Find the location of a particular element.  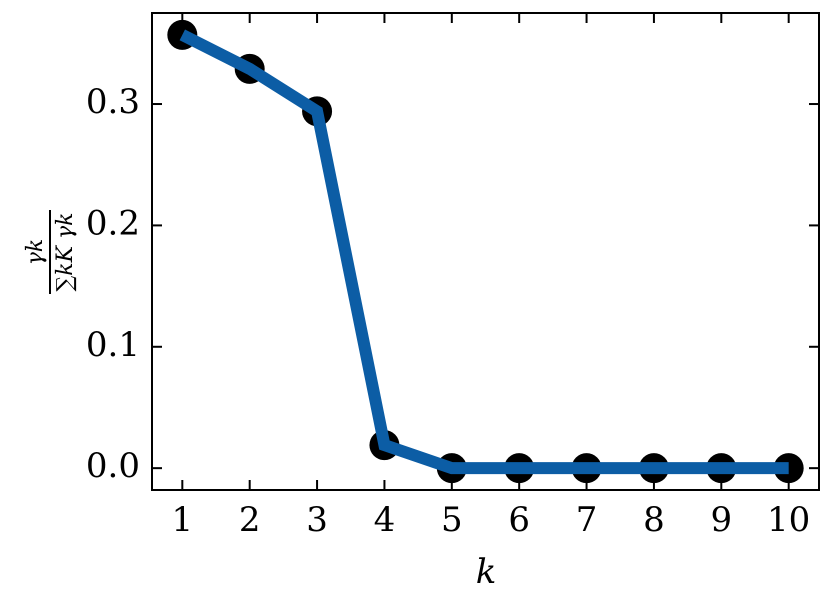

y-tick-label: 0.2 is located at coordinates (113, 223).